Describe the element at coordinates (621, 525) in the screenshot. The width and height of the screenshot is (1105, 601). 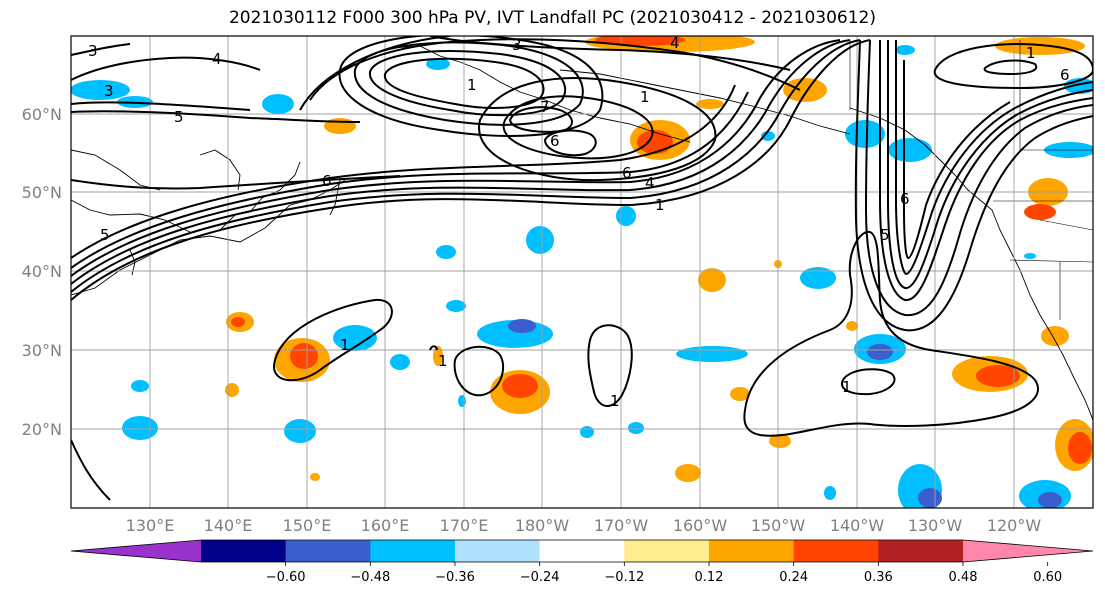
I see `lon-label: 170°W` at that location.